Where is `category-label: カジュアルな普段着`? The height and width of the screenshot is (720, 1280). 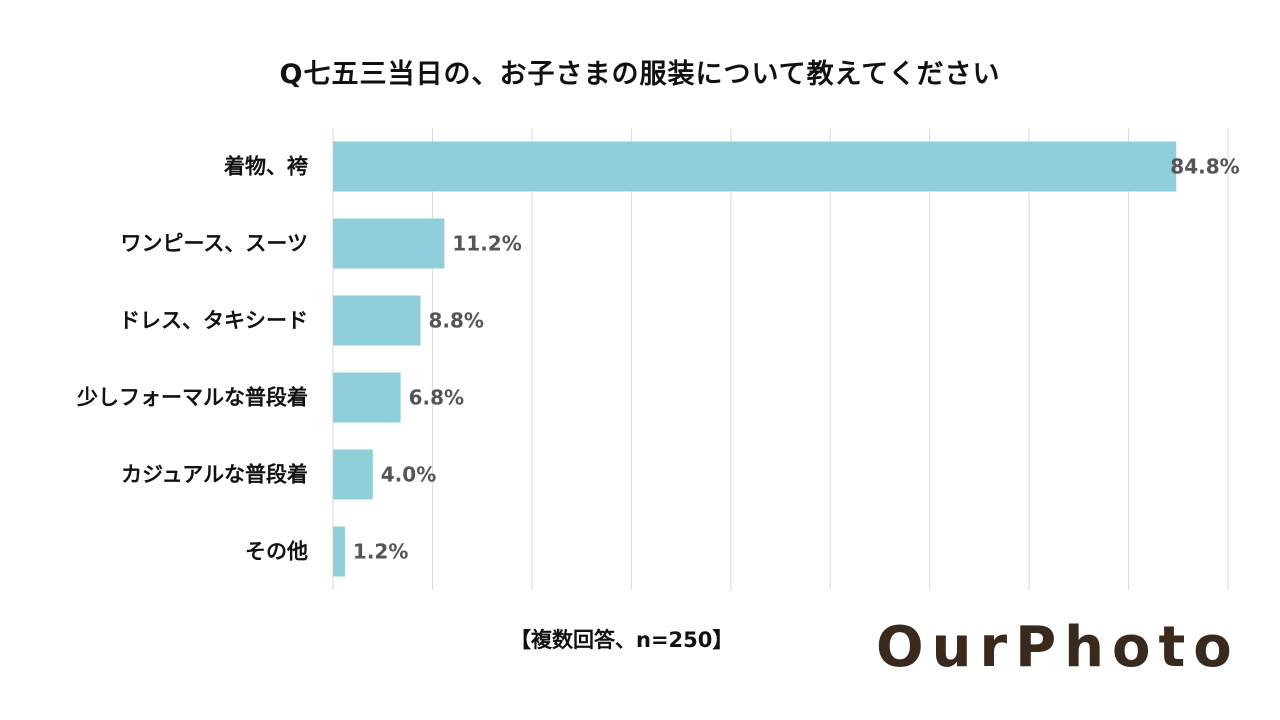
category-label: カジュアルな普段着 is located at coordinates (214, 475).